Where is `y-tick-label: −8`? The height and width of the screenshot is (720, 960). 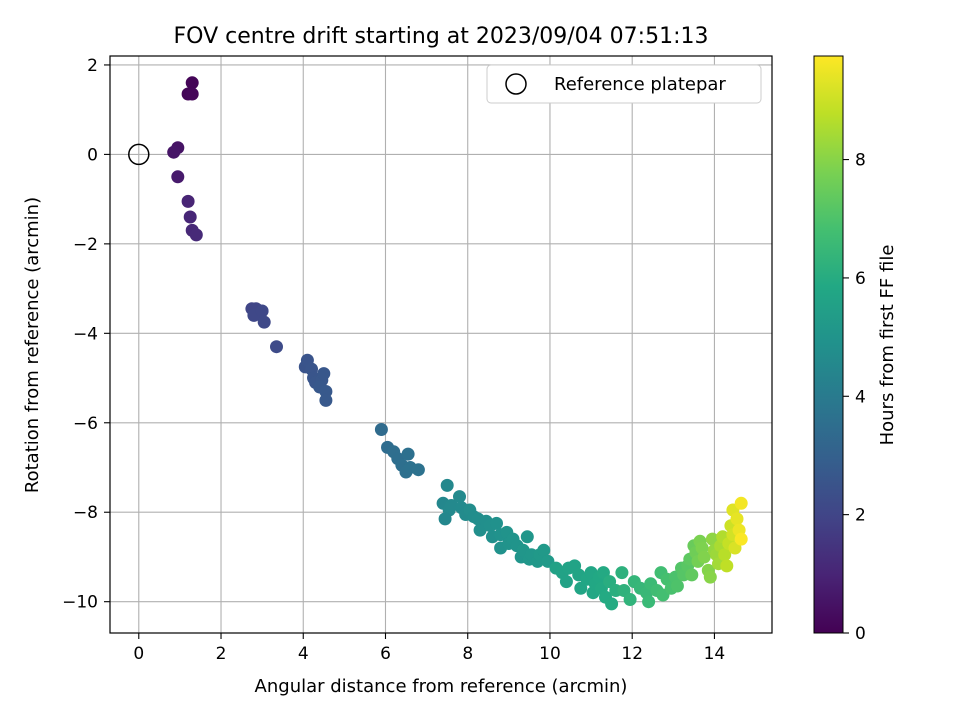
y-tick-label: −8 is located at coordinates (85, 513).